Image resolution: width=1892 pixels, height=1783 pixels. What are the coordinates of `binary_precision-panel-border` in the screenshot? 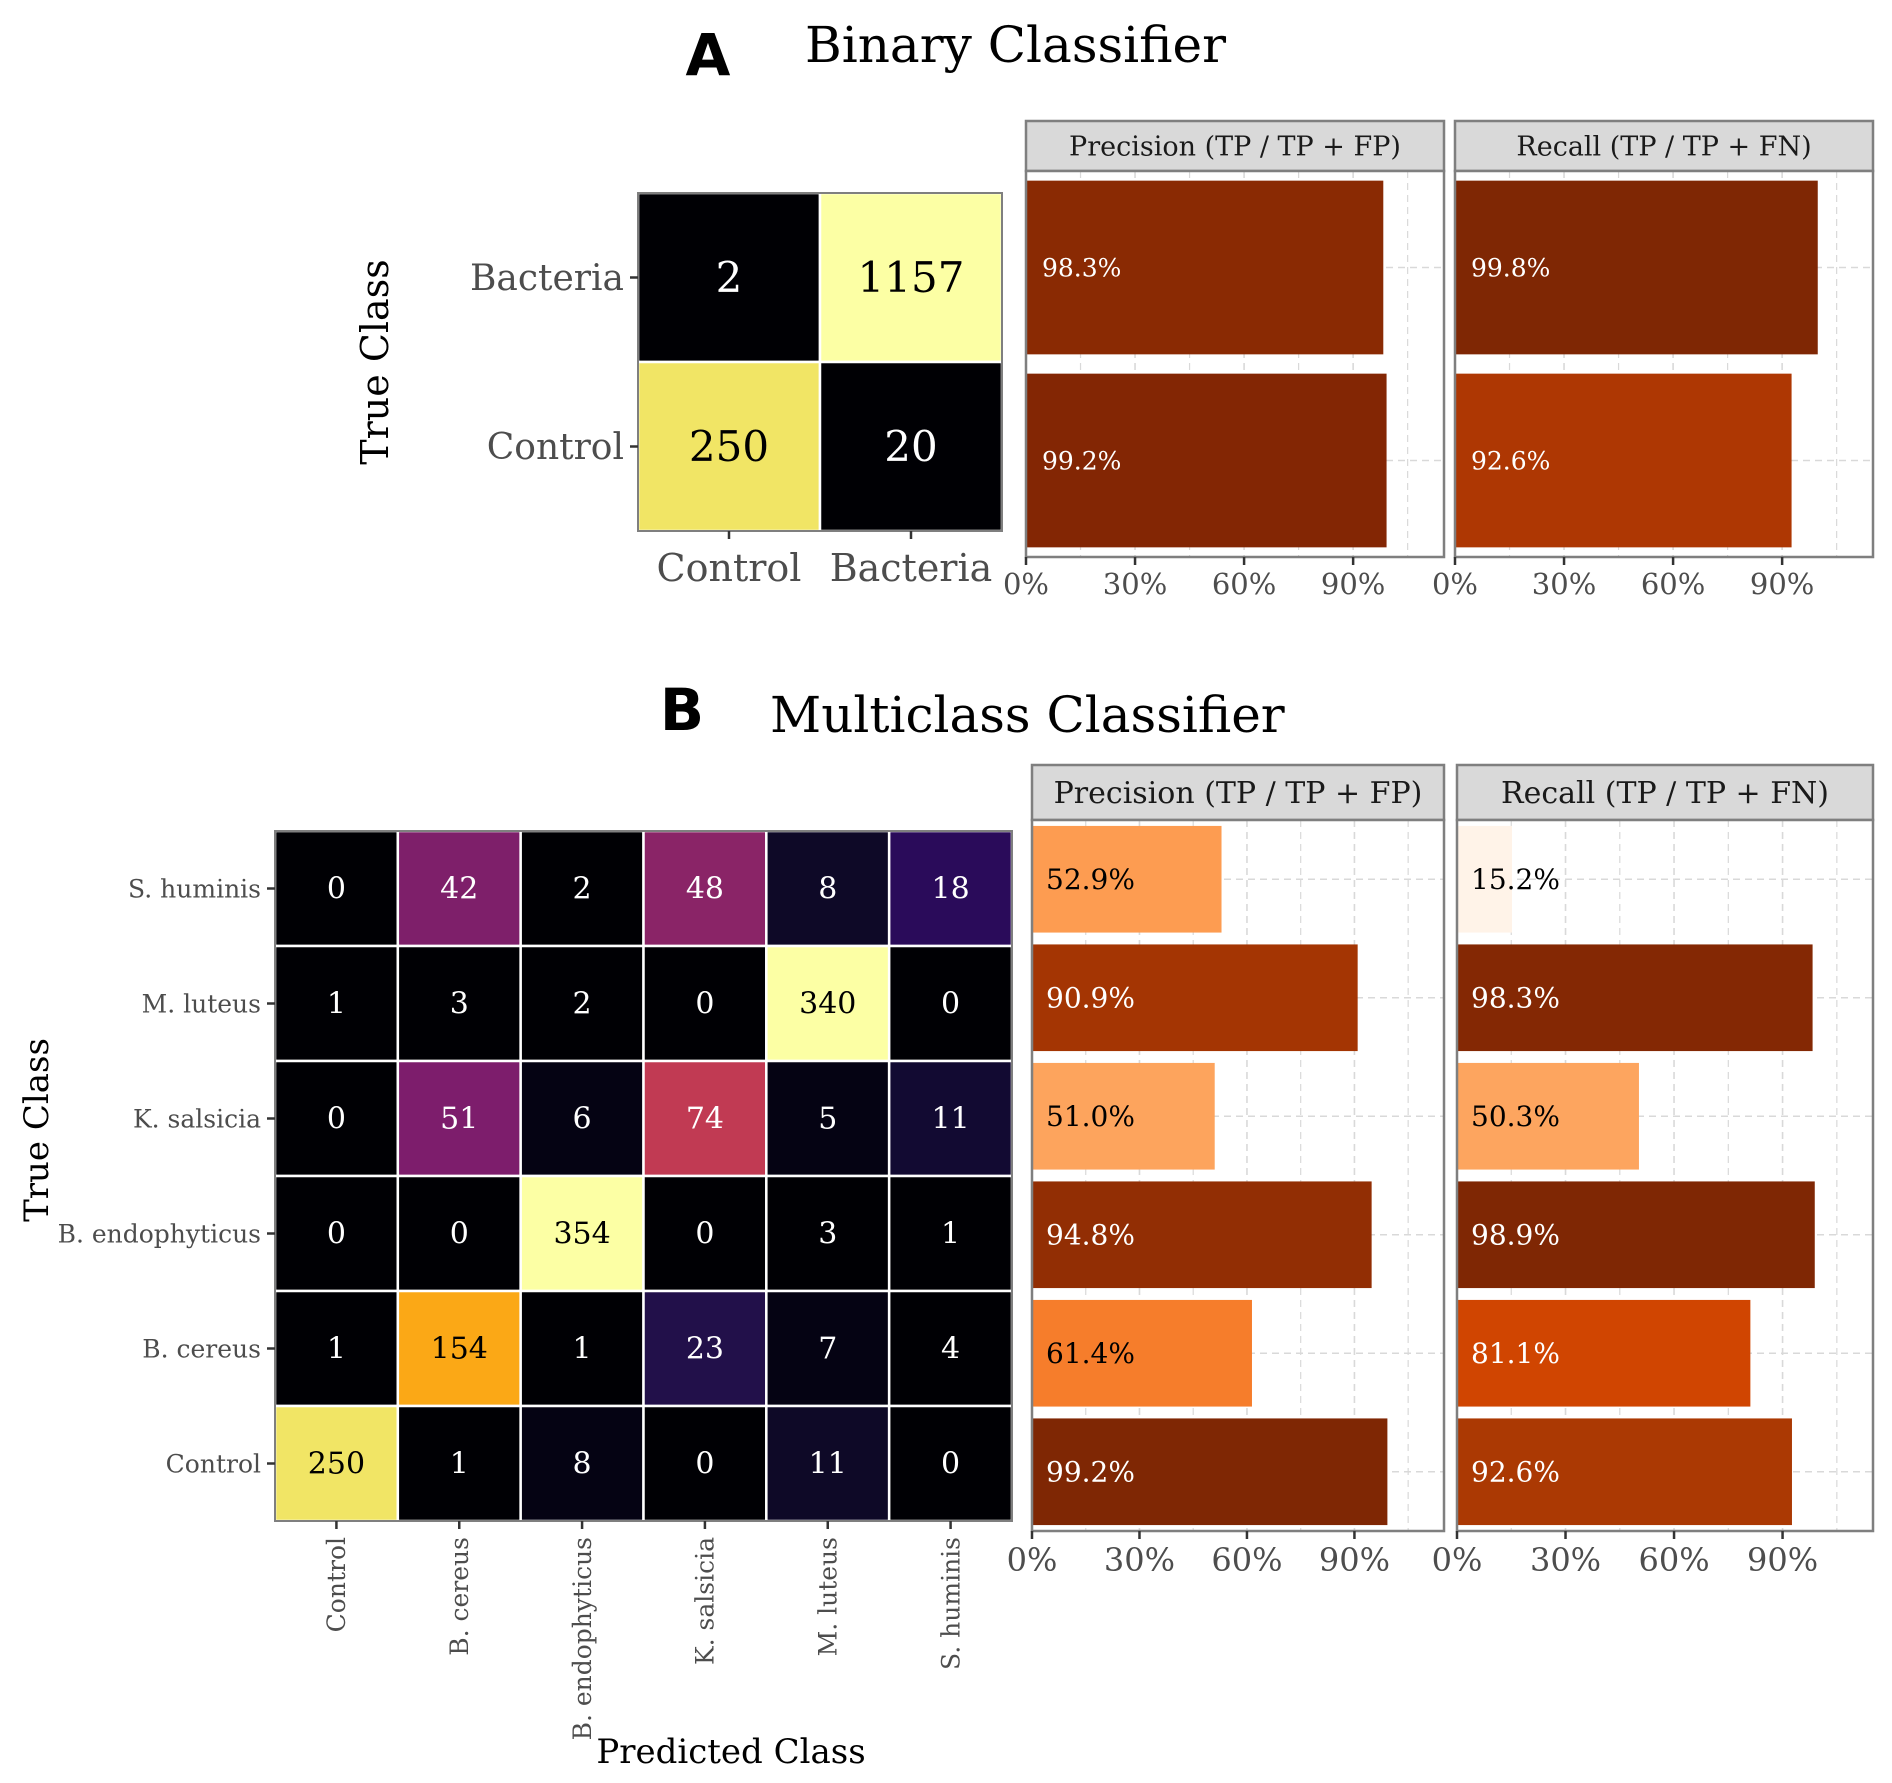 It's located at (1235, 364).